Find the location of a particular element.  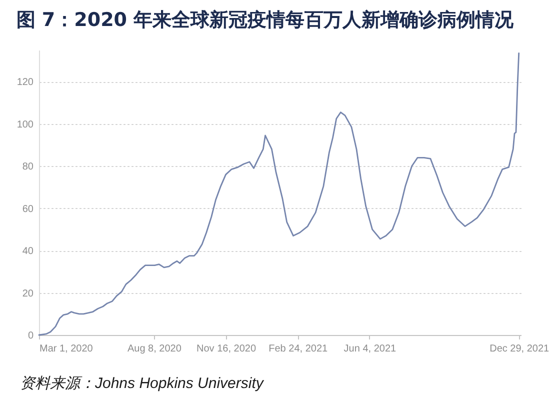

chart-title: 图 7：2020 年来全球新冠疫情每百万人新增确诊病例情况 is located at coordinates (265, 20).